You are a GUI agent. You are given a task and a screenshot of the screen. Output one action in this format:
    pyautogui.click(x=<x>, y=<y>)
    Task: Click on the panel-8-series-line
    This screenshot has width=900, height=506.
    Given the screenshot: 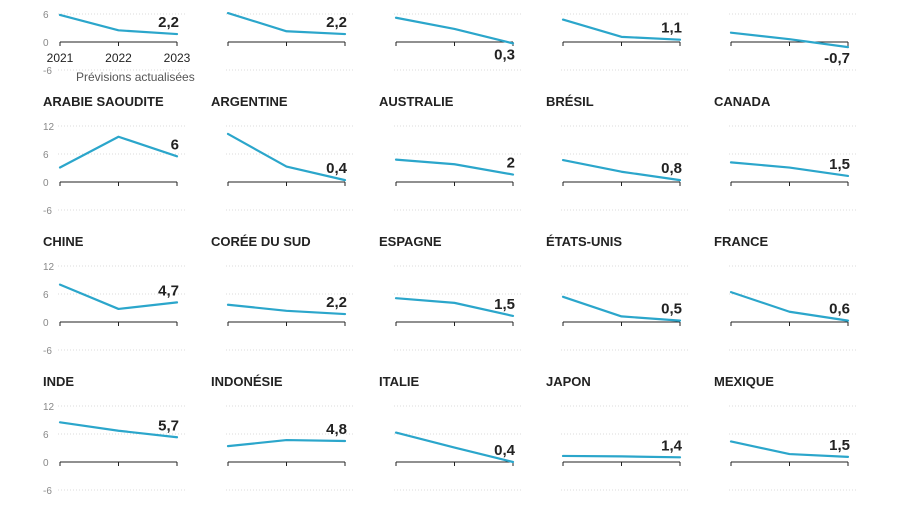 What is the action you would take?
    pyautogui.click(x=621, y=170)
    